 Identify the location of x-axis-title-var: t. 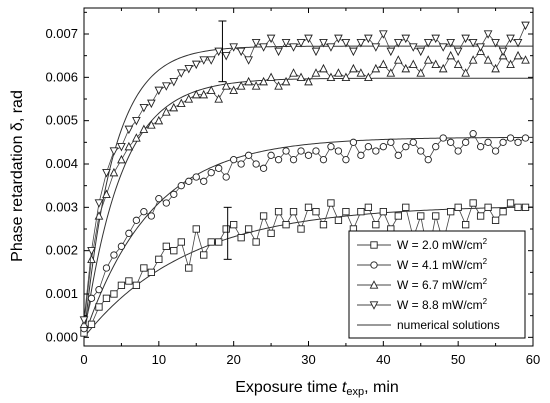
(344, 387).